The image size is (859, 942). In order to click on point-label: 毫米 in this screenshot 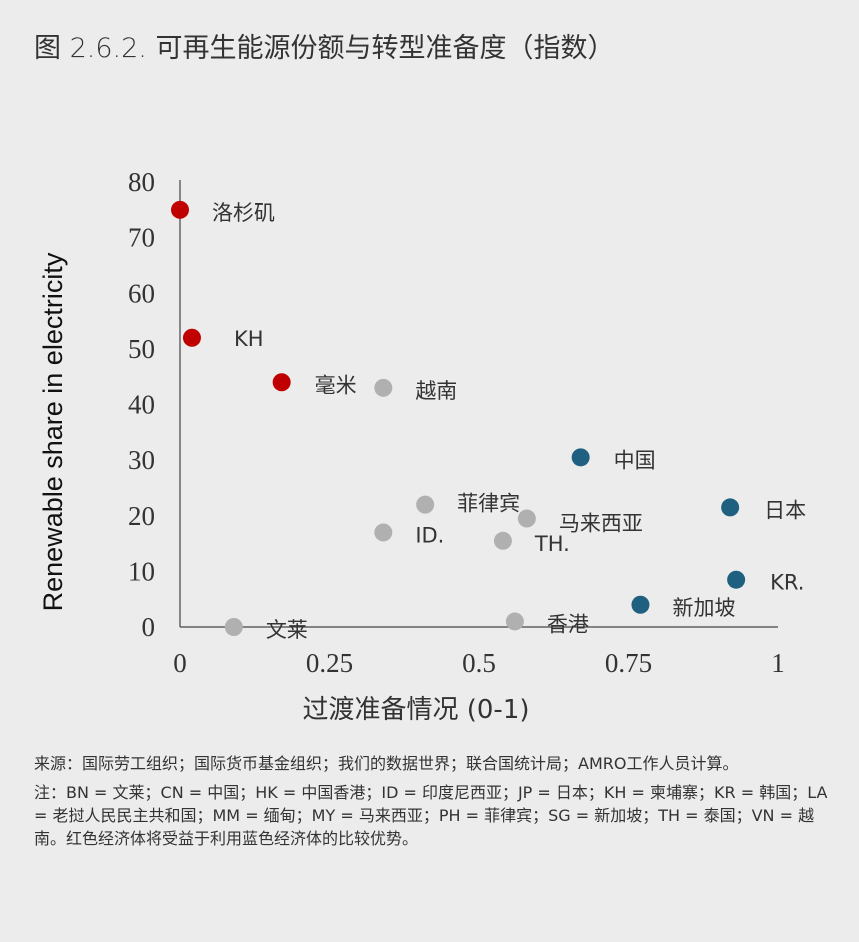, I will do `click(336, 385)`.